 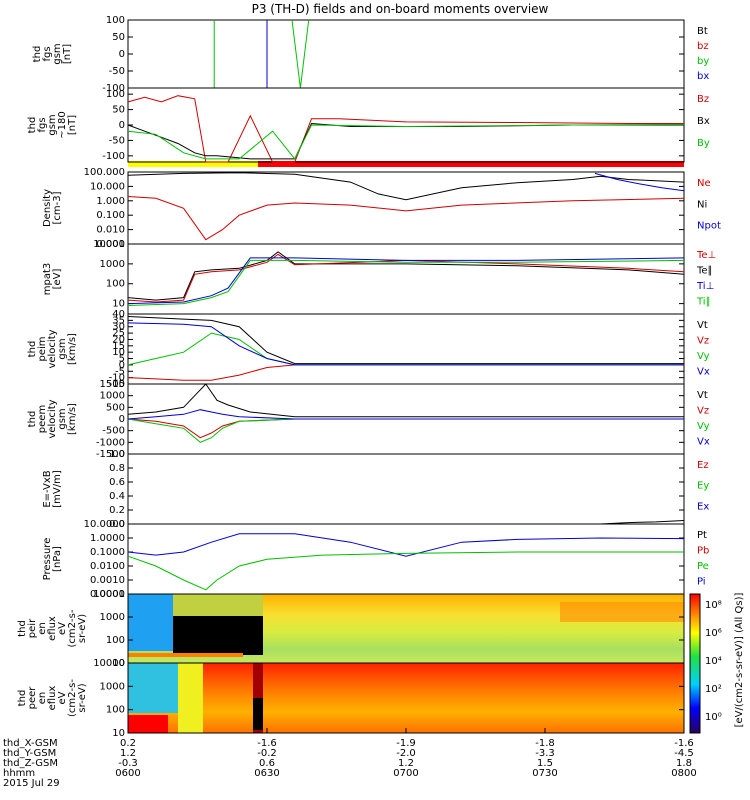 I want to click on panel-frame-mpat, so click(x=406, y=279).